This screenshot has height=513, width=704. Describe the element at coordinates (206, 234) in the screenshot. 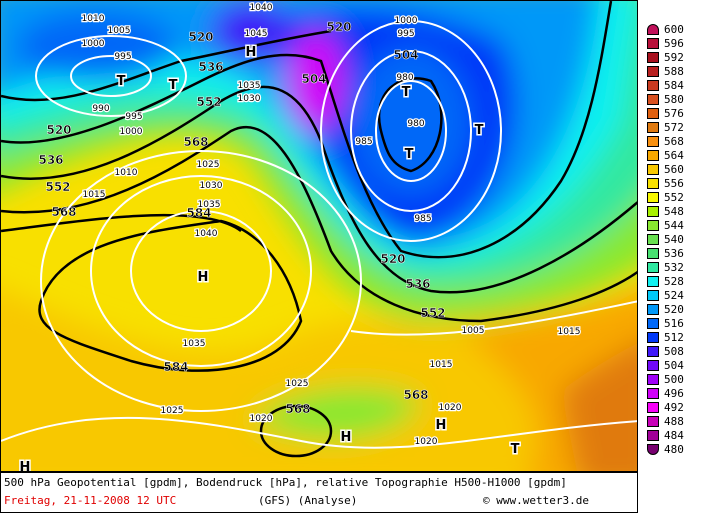

I see `pressure-label: 1040` at that location.